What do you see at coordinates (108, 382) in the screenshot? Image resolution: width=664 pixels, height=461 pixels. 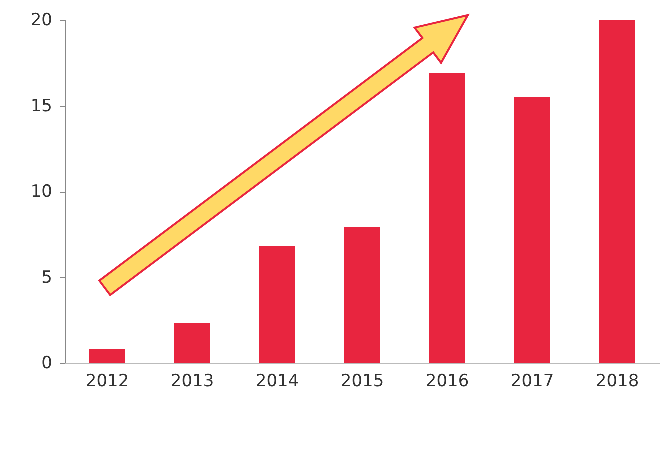 I see `x-tick-label: 2012` at bounding box center [108, 382].